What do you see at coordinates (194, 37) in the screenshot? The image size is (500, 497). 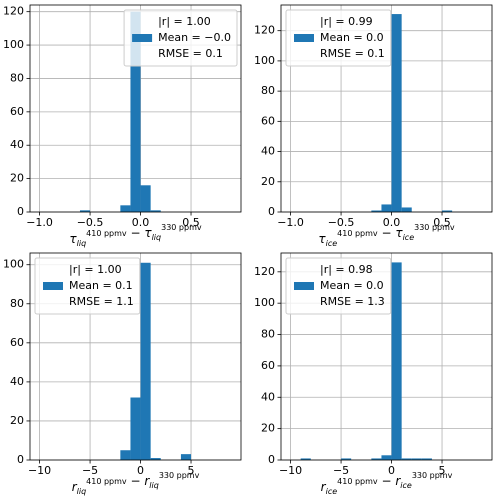 I see `legend-label: Mean = −0.0` at bounding box center [194, 37].